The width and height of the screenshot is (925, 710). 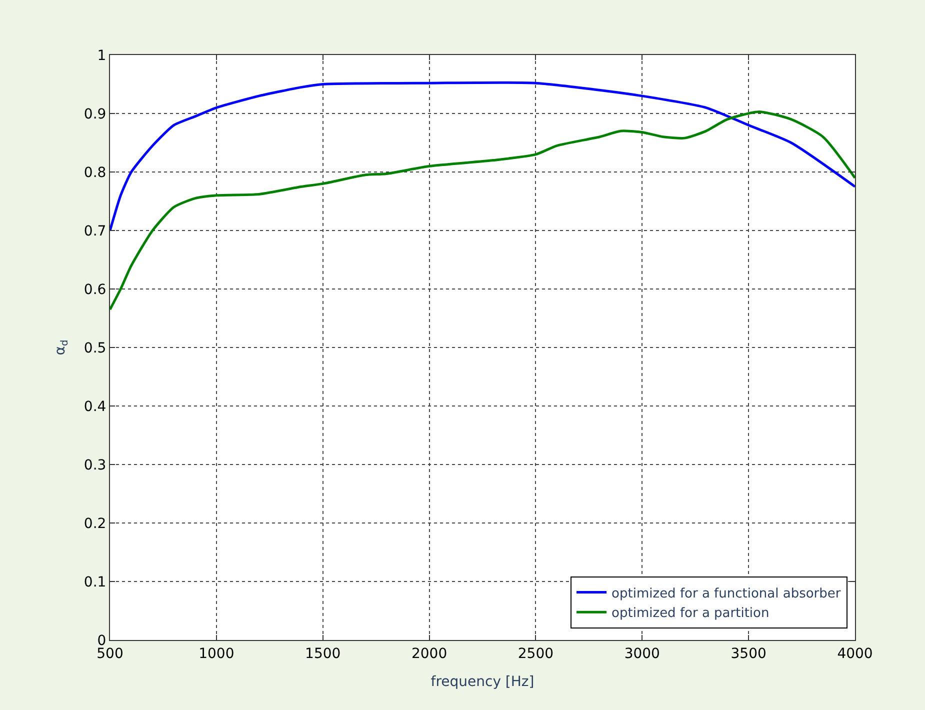 What do you see at coordinates (323, 654) in the screenshot?
I see `x-tick-label: 1500` at bounding box center [323, 654].